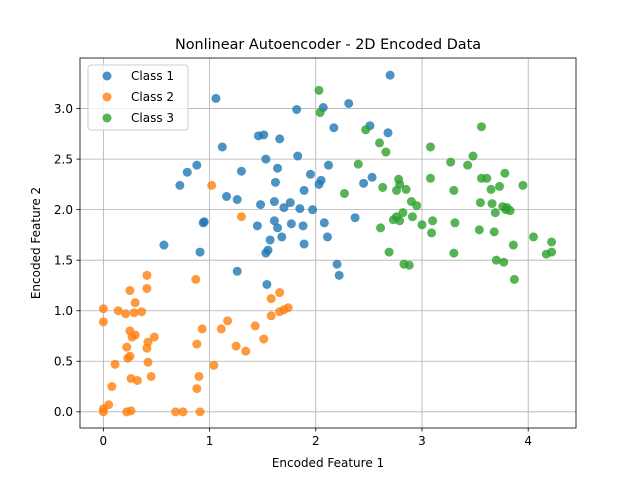 Image resolution: width=640 pixels, height=484 pixels. I want to click on y-tick-label: 3.0, so click(63, 109).